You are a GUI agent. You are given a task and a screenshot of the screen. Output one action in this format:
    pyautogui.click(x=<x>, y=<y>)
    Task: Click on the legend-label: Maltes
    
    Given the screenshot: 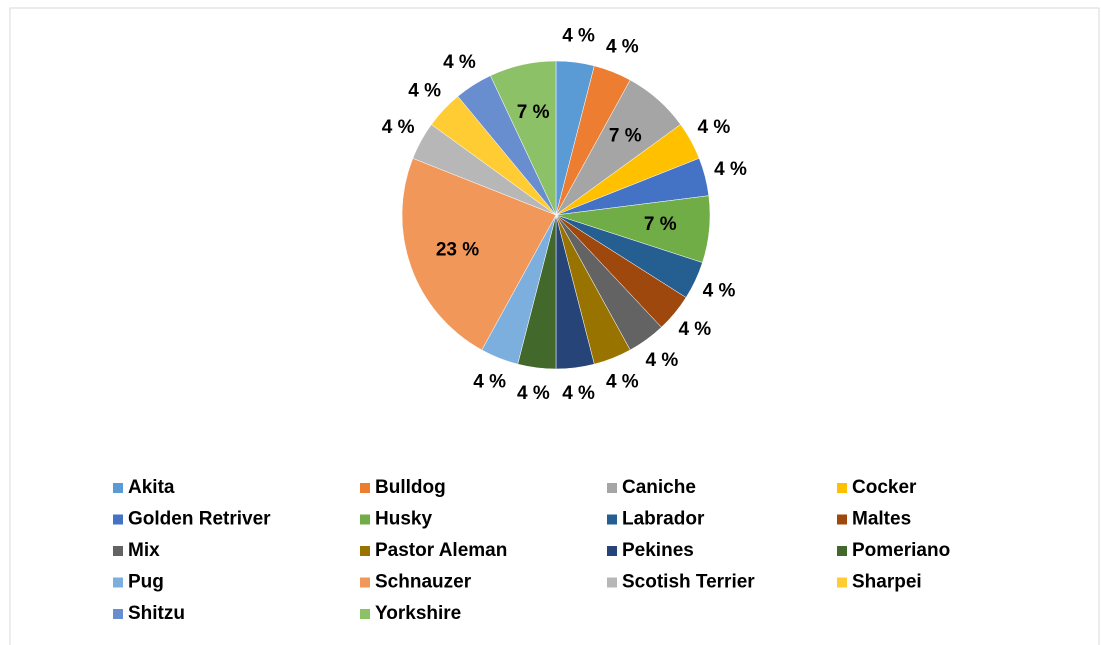 What is the action you would take?
    pyautogui.click(x=881, y=519)
    